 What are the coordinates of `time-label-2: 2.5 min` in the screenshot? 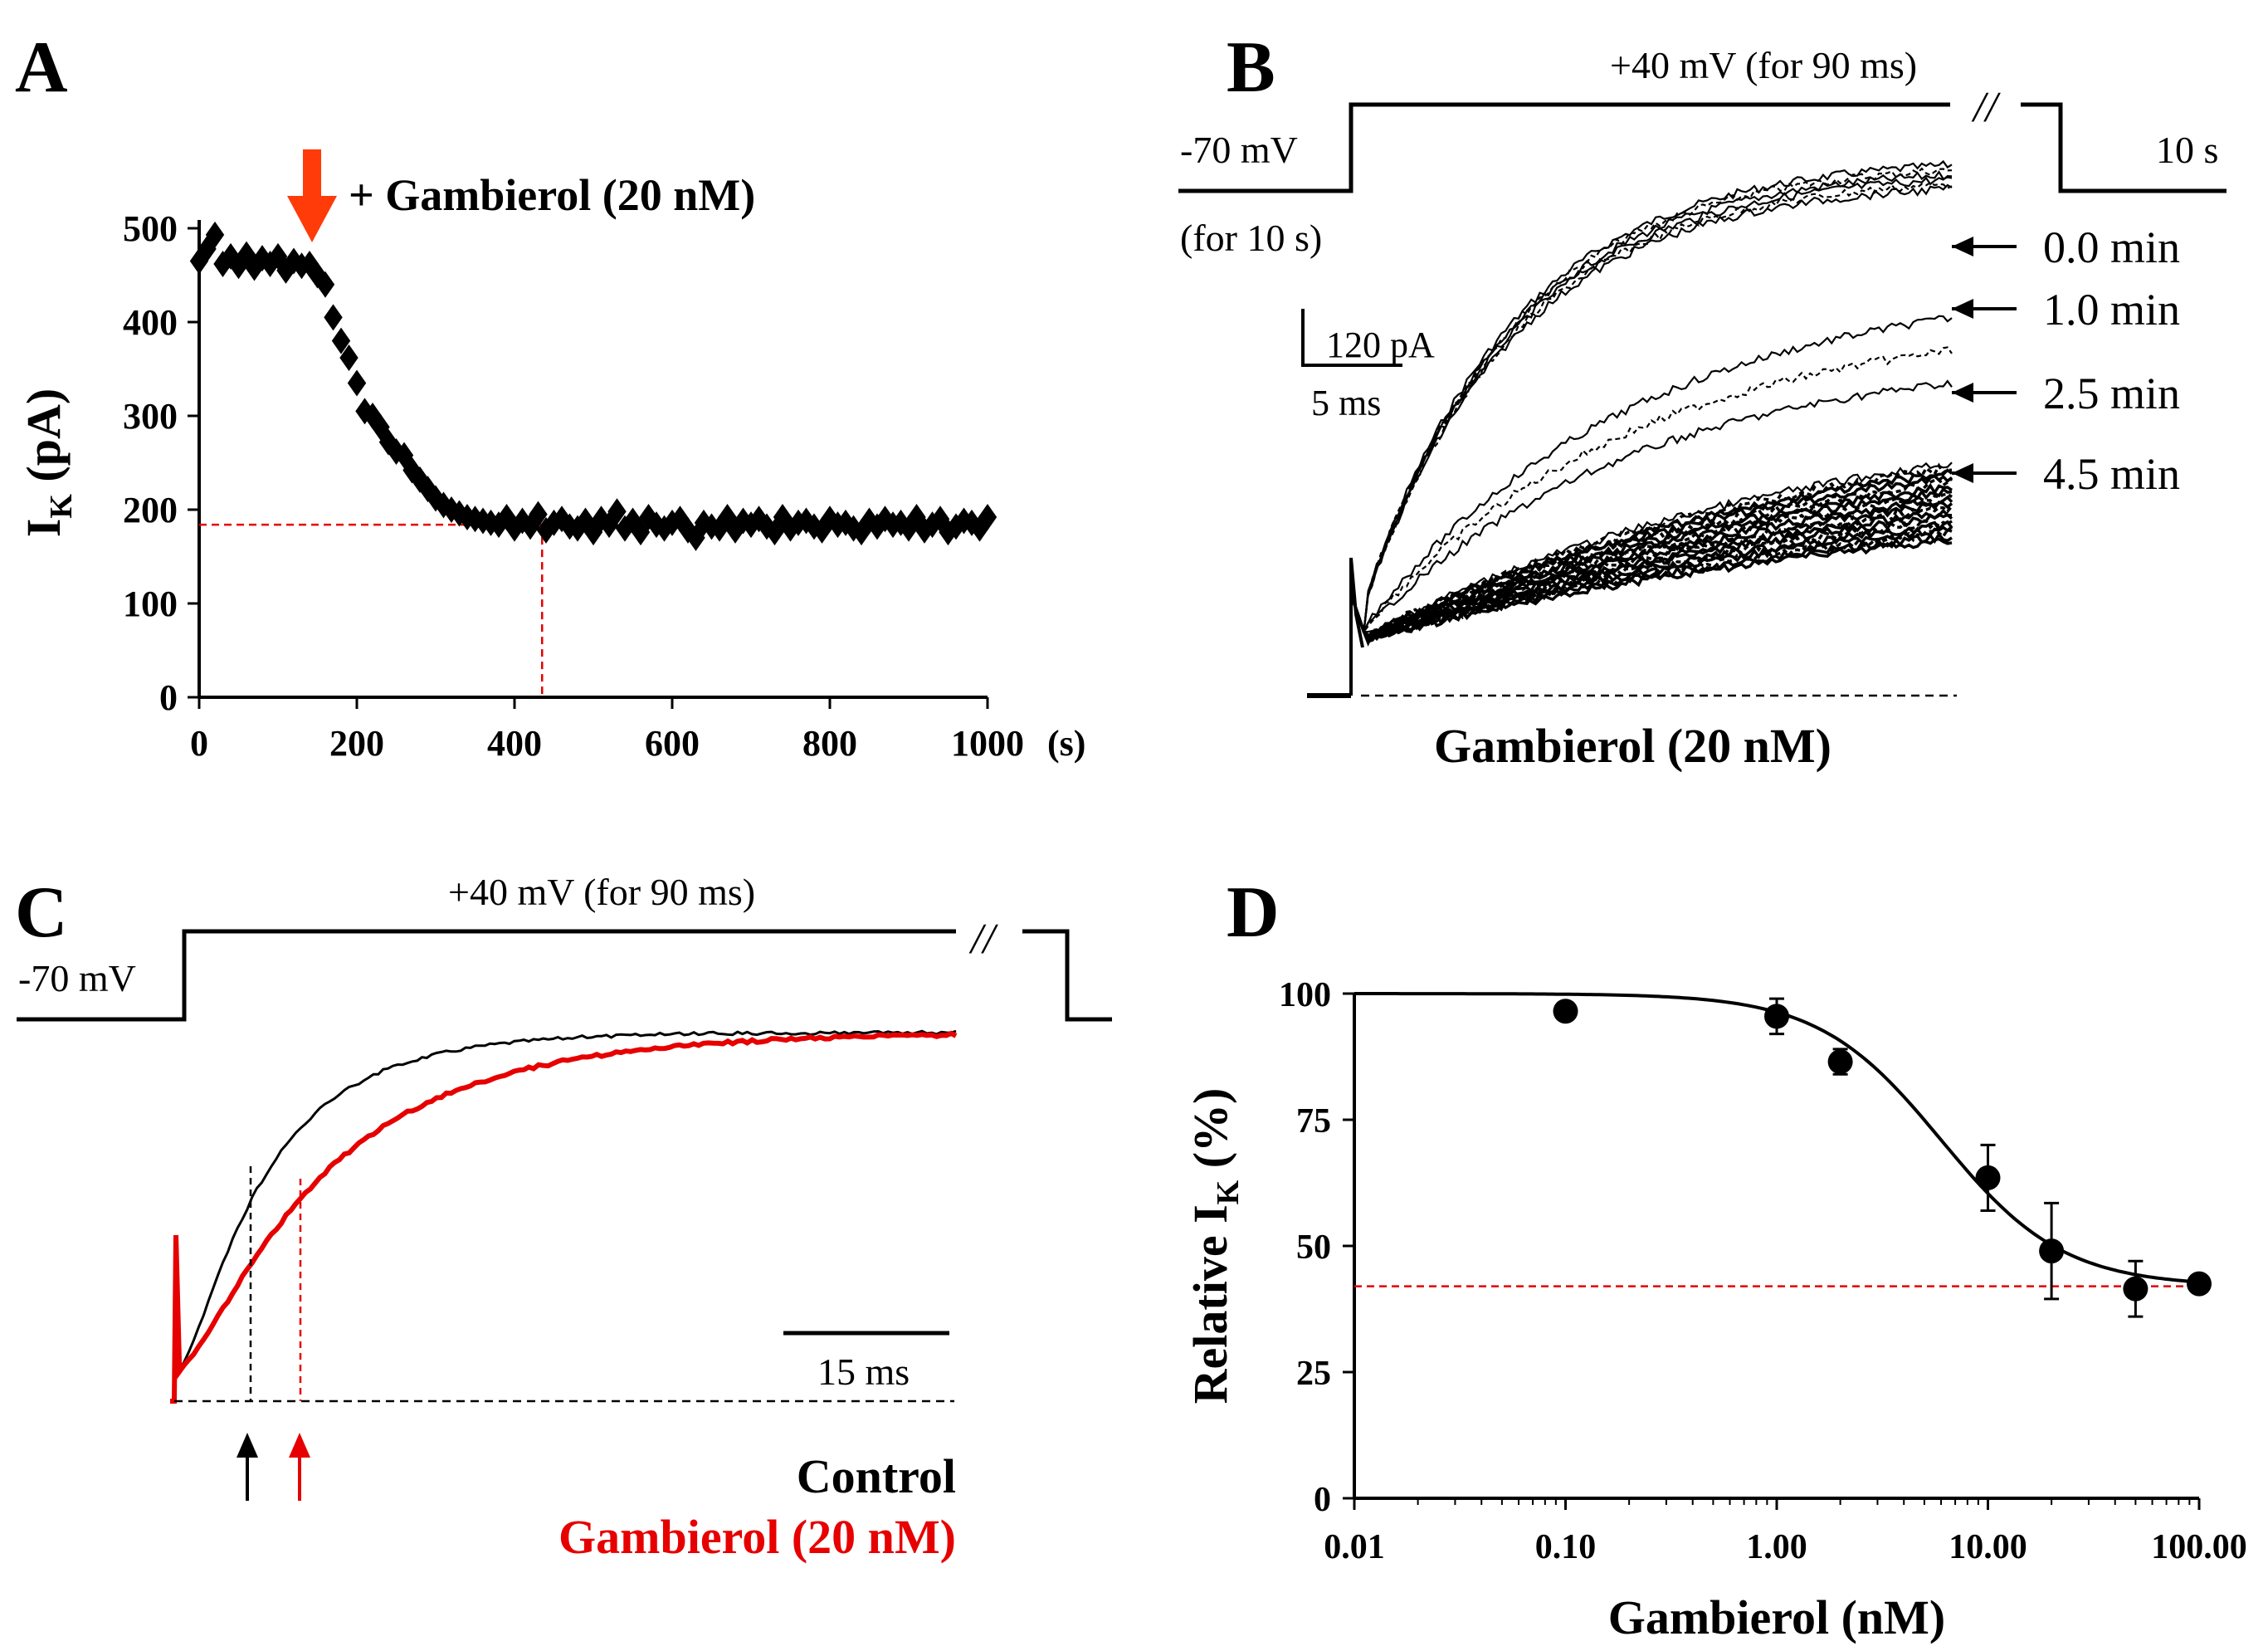 It's located at (2066, 394).